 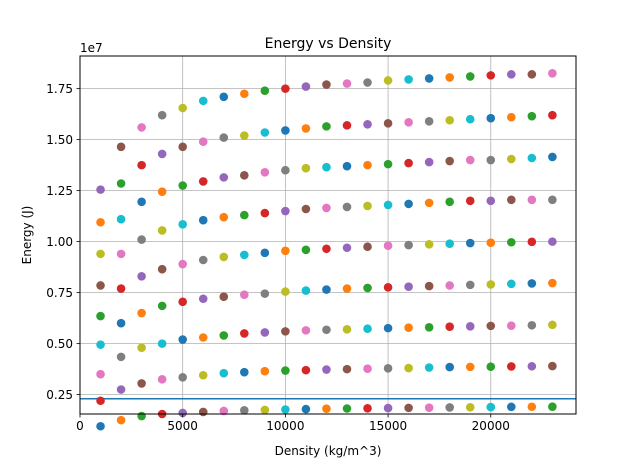 I want to click on y-axis-label: Energy (J), so click(x=27, y=235).